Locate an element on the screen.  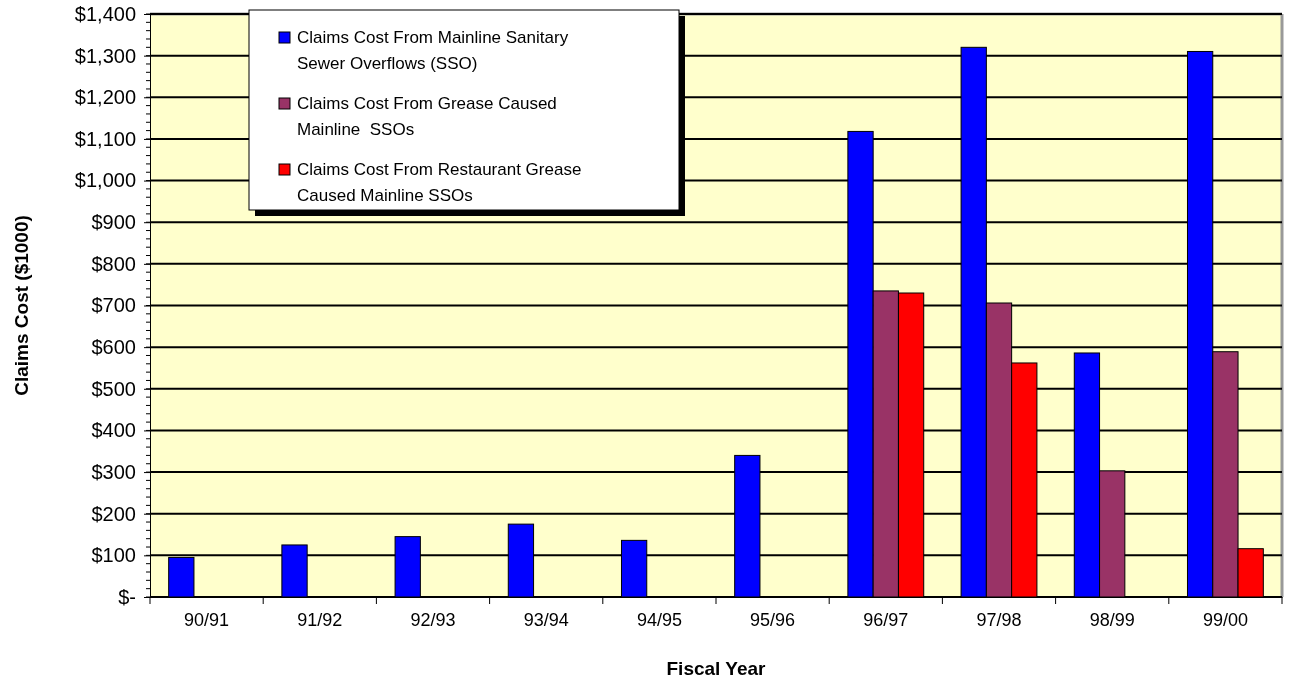
x-tick-label: 97/98 is located at coordinates (999, 620).